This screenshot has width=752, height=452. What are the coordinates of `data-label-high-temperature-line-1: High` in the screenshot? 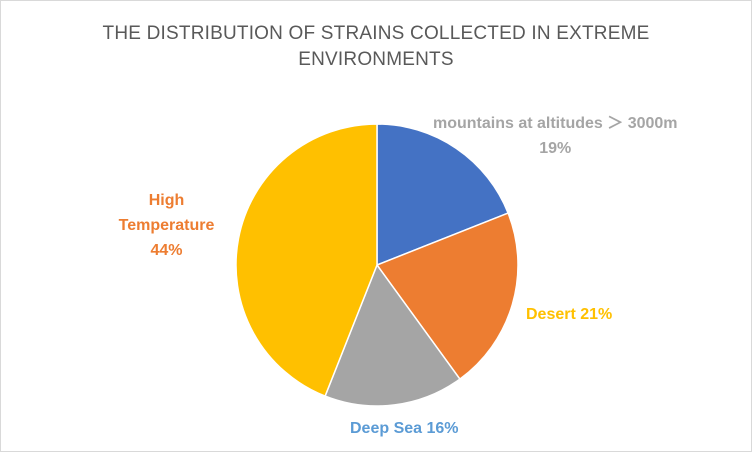 It's located at (166, 200).